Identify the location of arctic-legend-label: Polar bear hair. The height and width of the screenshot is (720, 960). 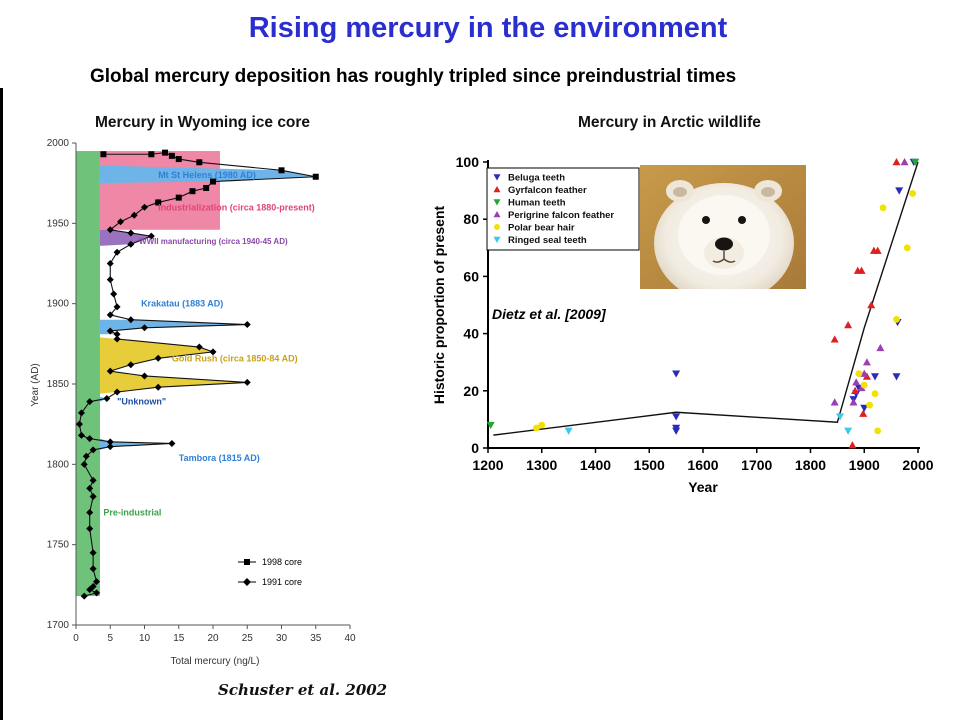
(541, 228).